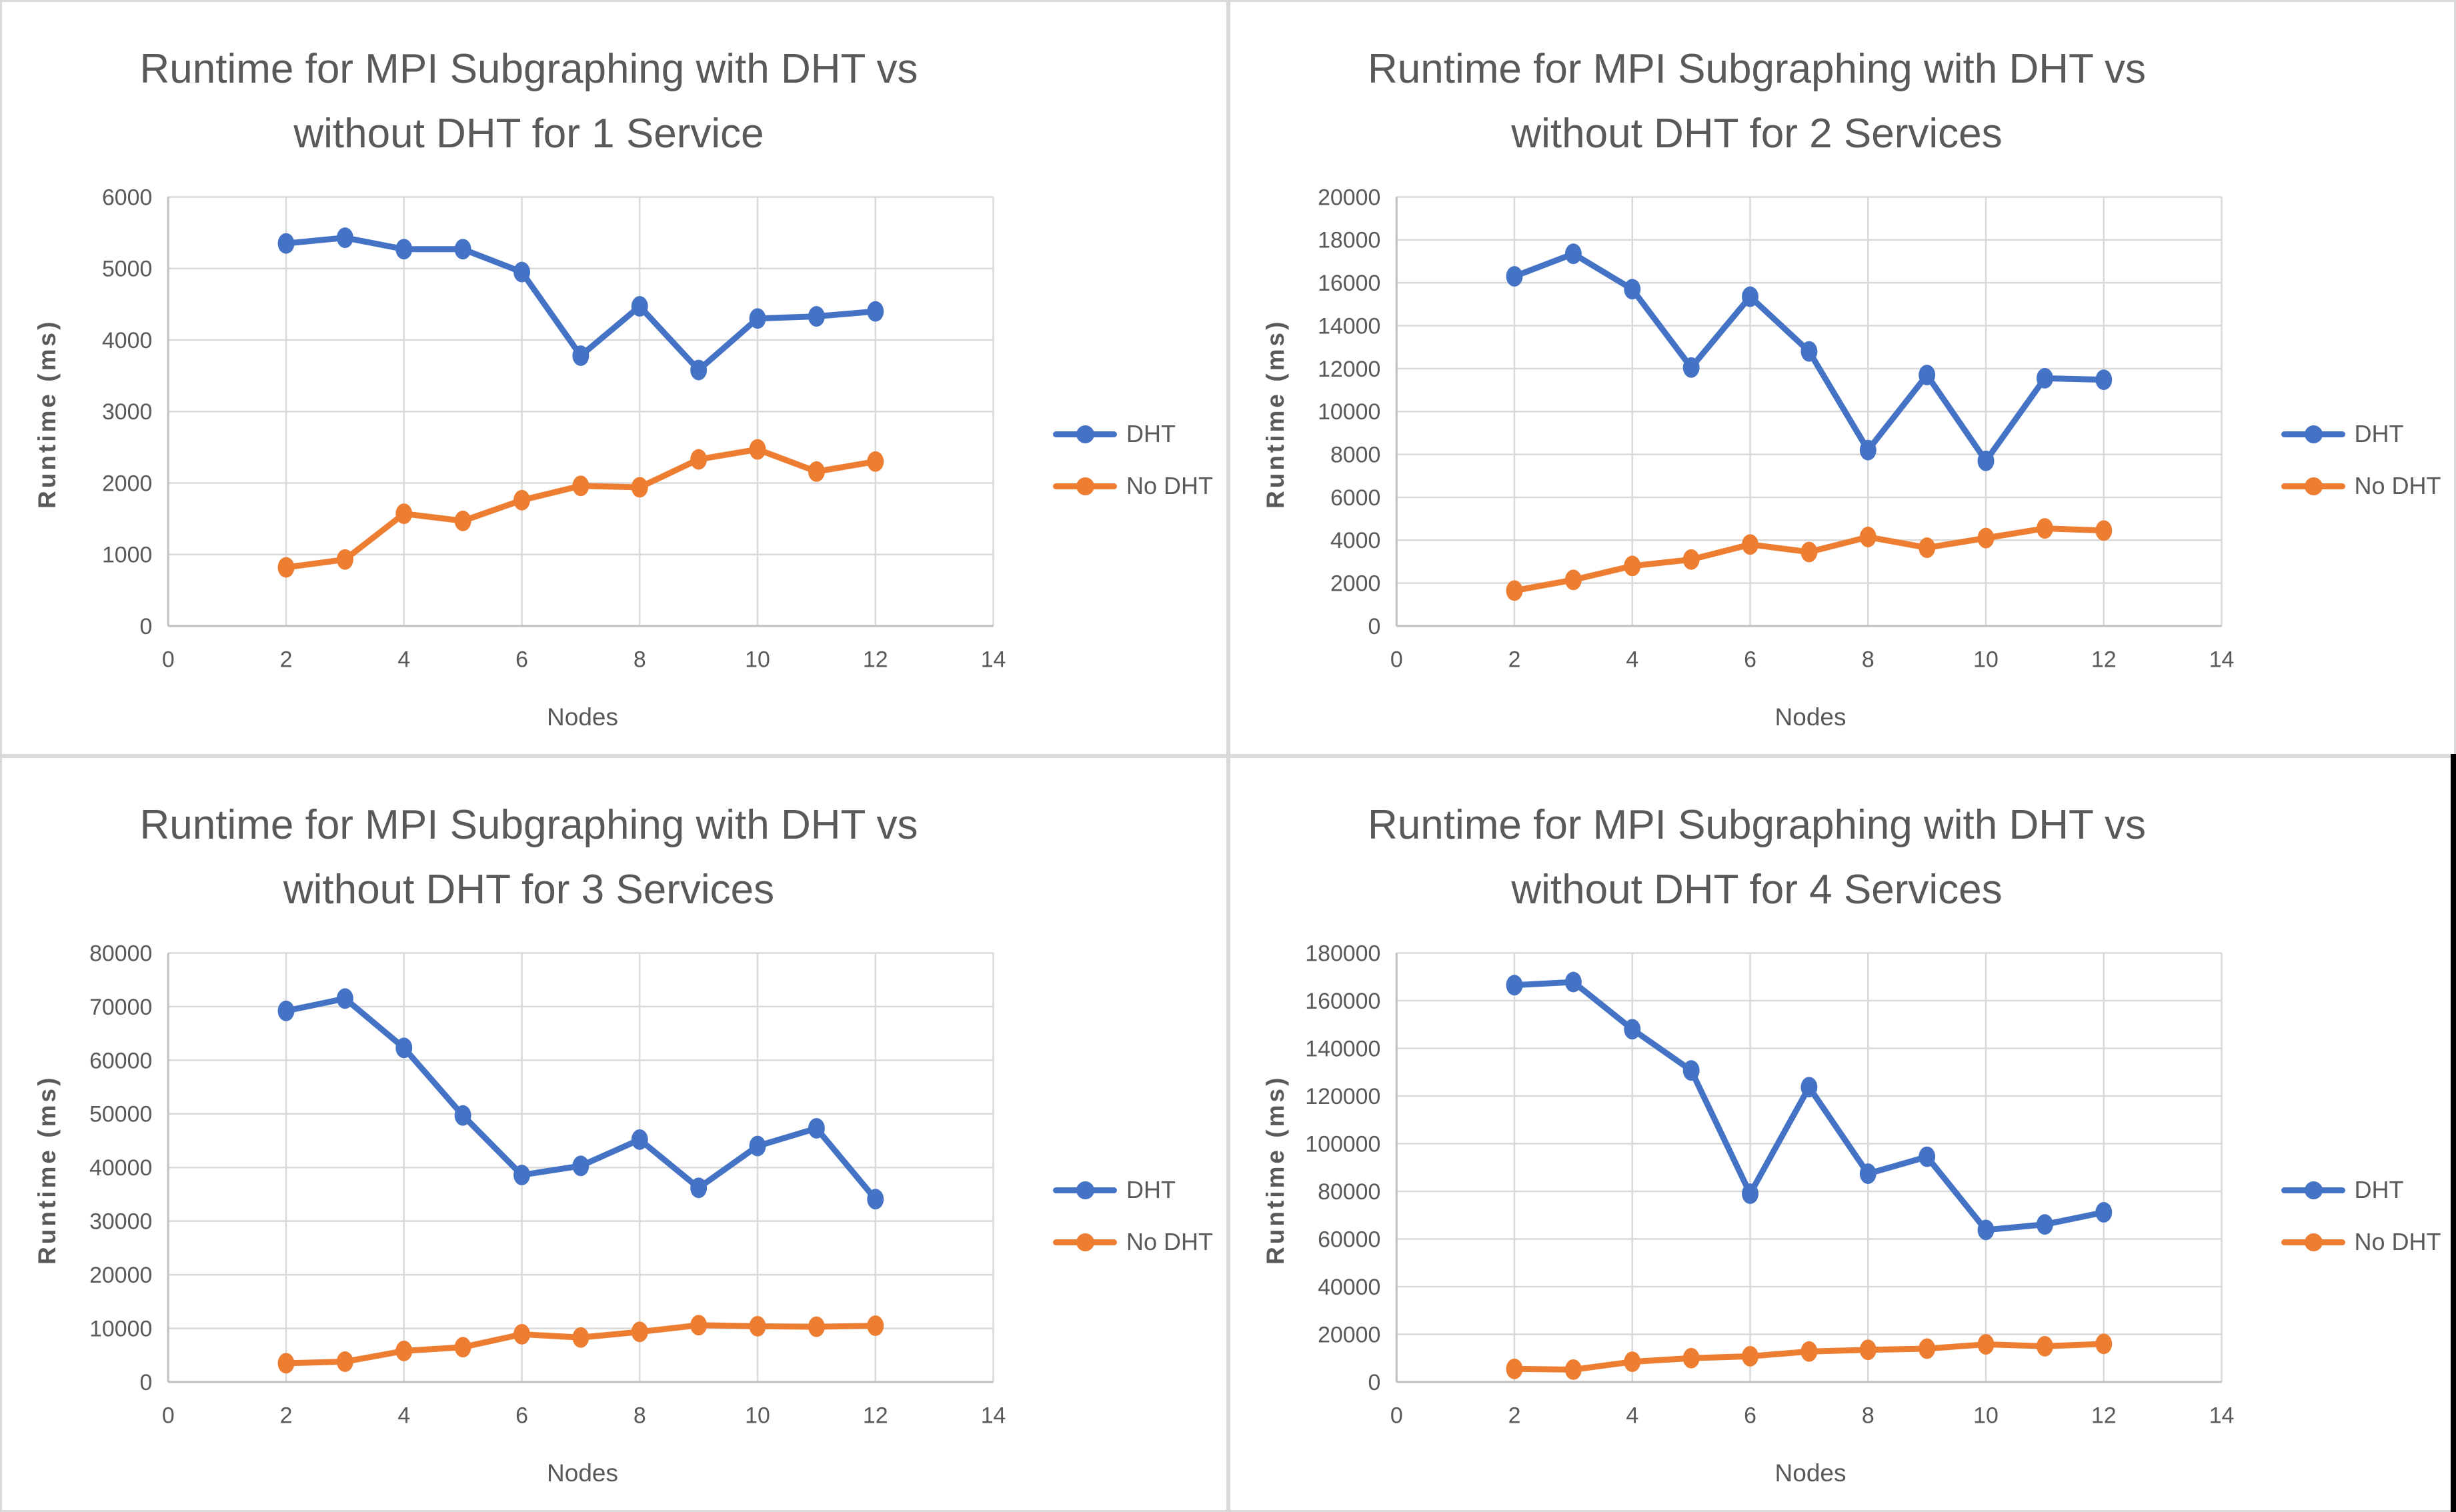 The width and height of the screenshot is (2456, 1512). Describe the element at coordinates (528, 825) in the screenshot. I see `chart-title-line1: Runtime for MPI Subgraphing with DHT vs` at that location.